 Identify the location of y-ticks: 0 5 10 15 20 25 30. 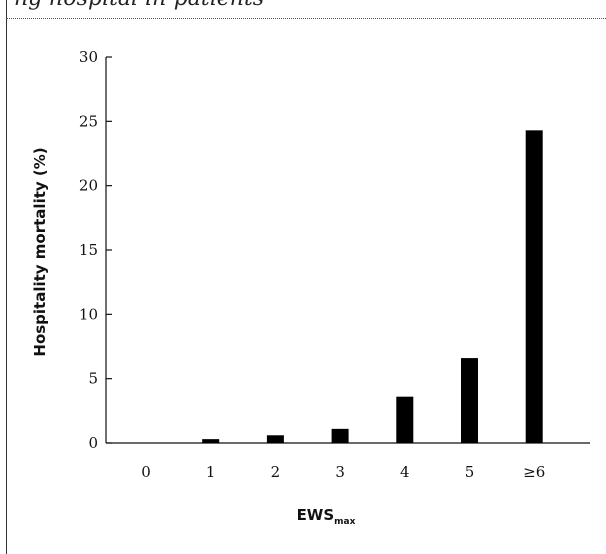
(95, 250).